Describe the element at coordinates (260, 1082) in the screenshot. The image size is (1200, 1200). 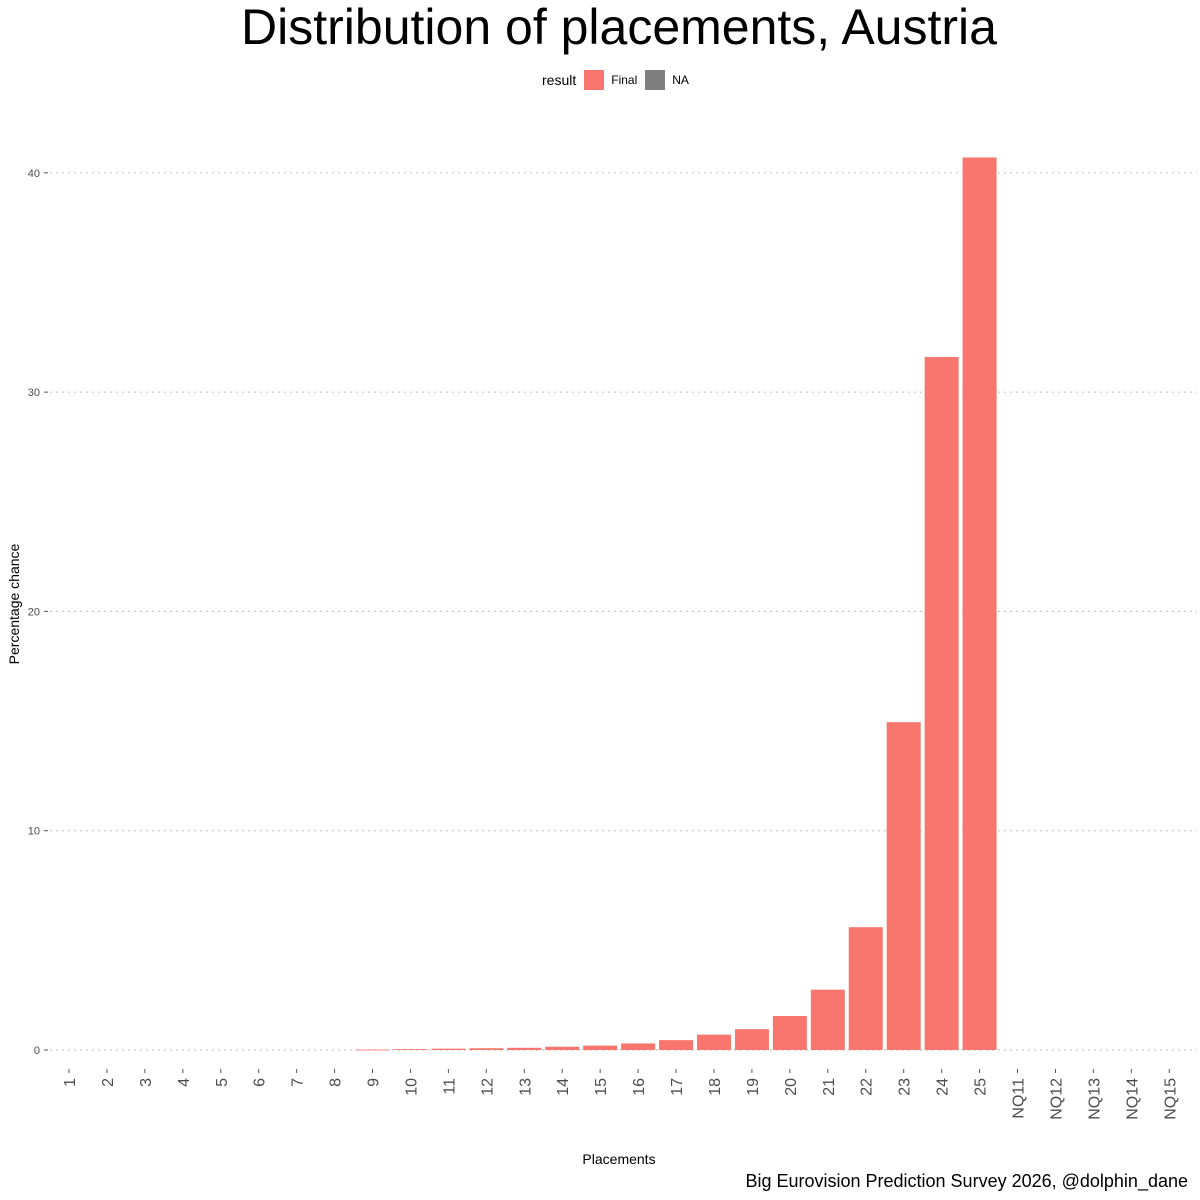
I see `x-tick-label: 6` at that location.